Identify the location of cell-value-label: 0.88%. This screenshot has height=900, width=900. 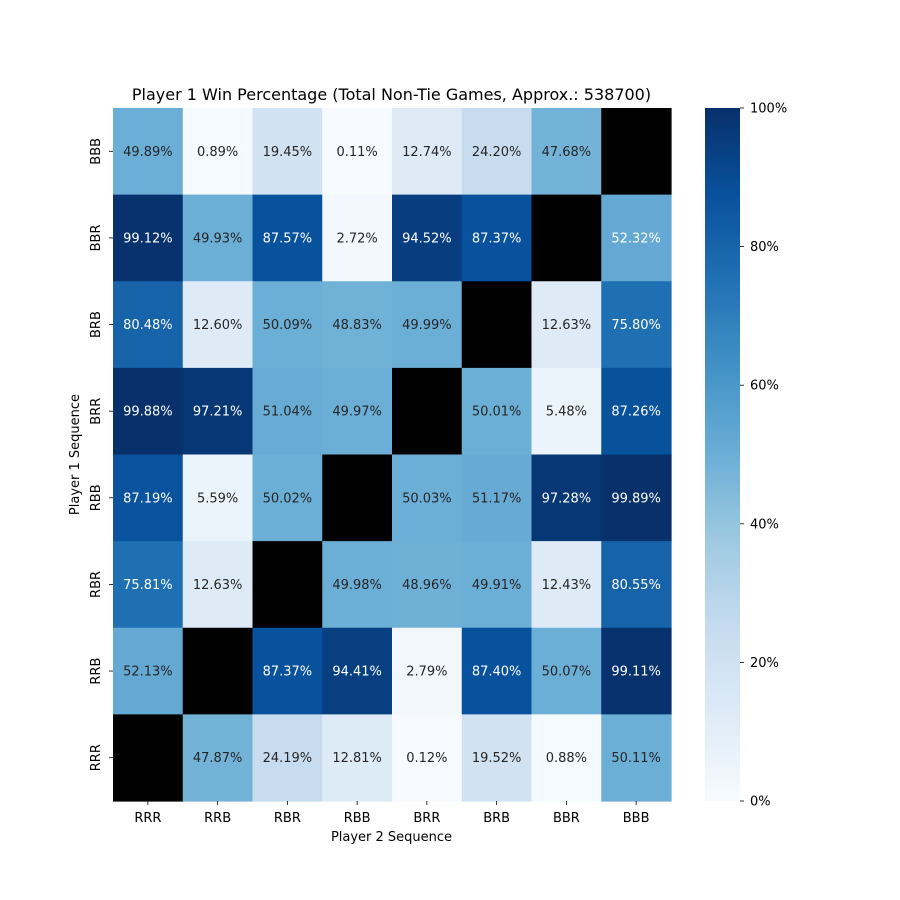
(566, 758).